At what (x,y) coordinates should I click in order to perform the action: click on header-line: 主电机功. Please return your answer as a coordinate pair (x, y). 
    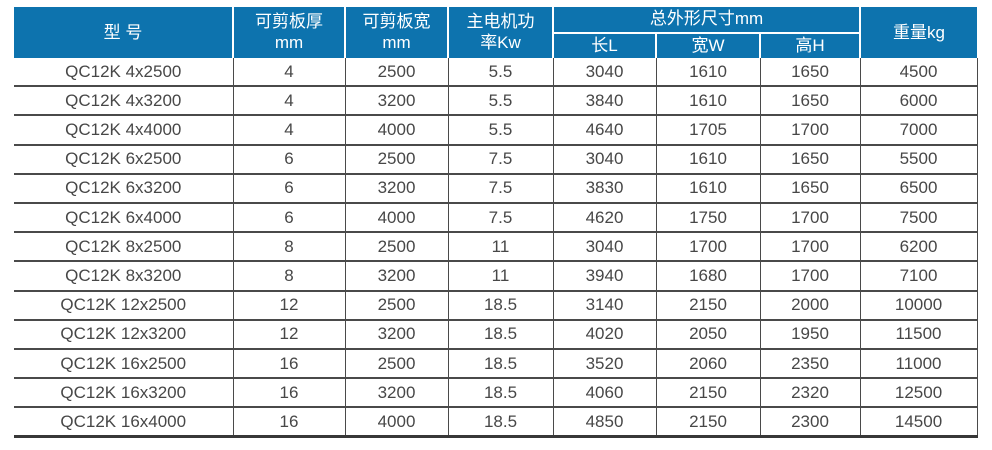
    Looking at the image, I should click on (500, 22).